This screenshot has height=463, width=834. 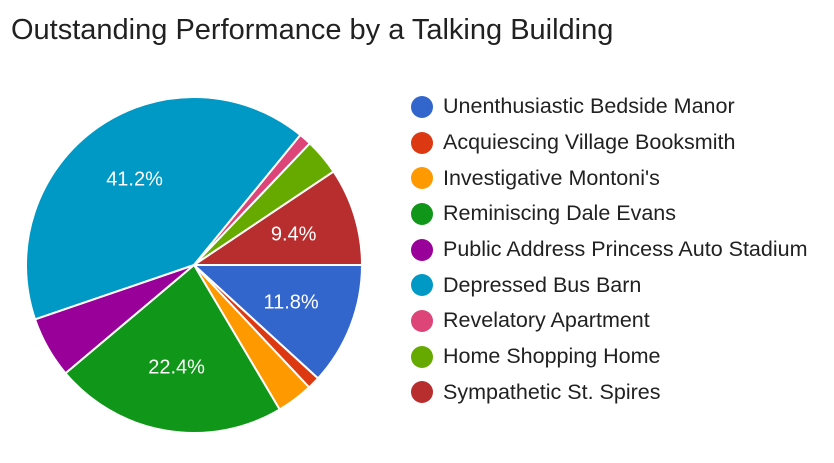 I want to click on legend-item-home-shopping-home: Home Shopping Home, so click(x=609, y=357).